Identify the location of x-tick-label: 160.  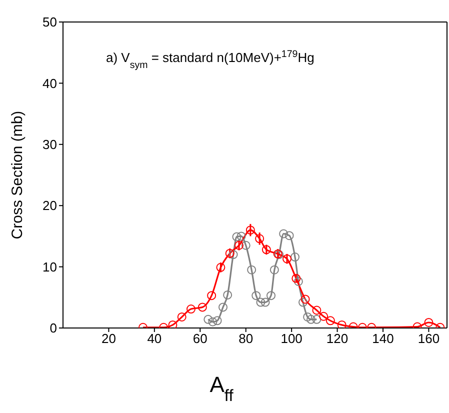
(429, 338).